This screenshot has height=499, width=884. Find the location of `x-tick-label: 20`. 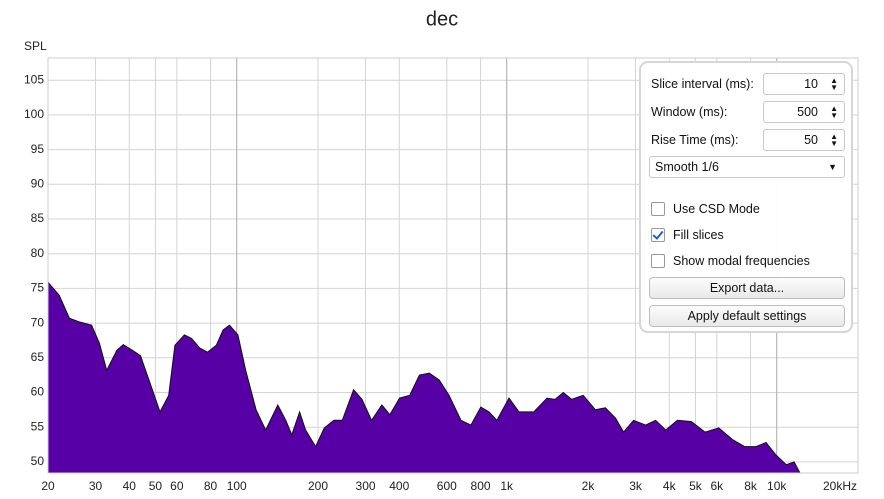

x-tick-label: 20 is located at coordinates (48, 486).